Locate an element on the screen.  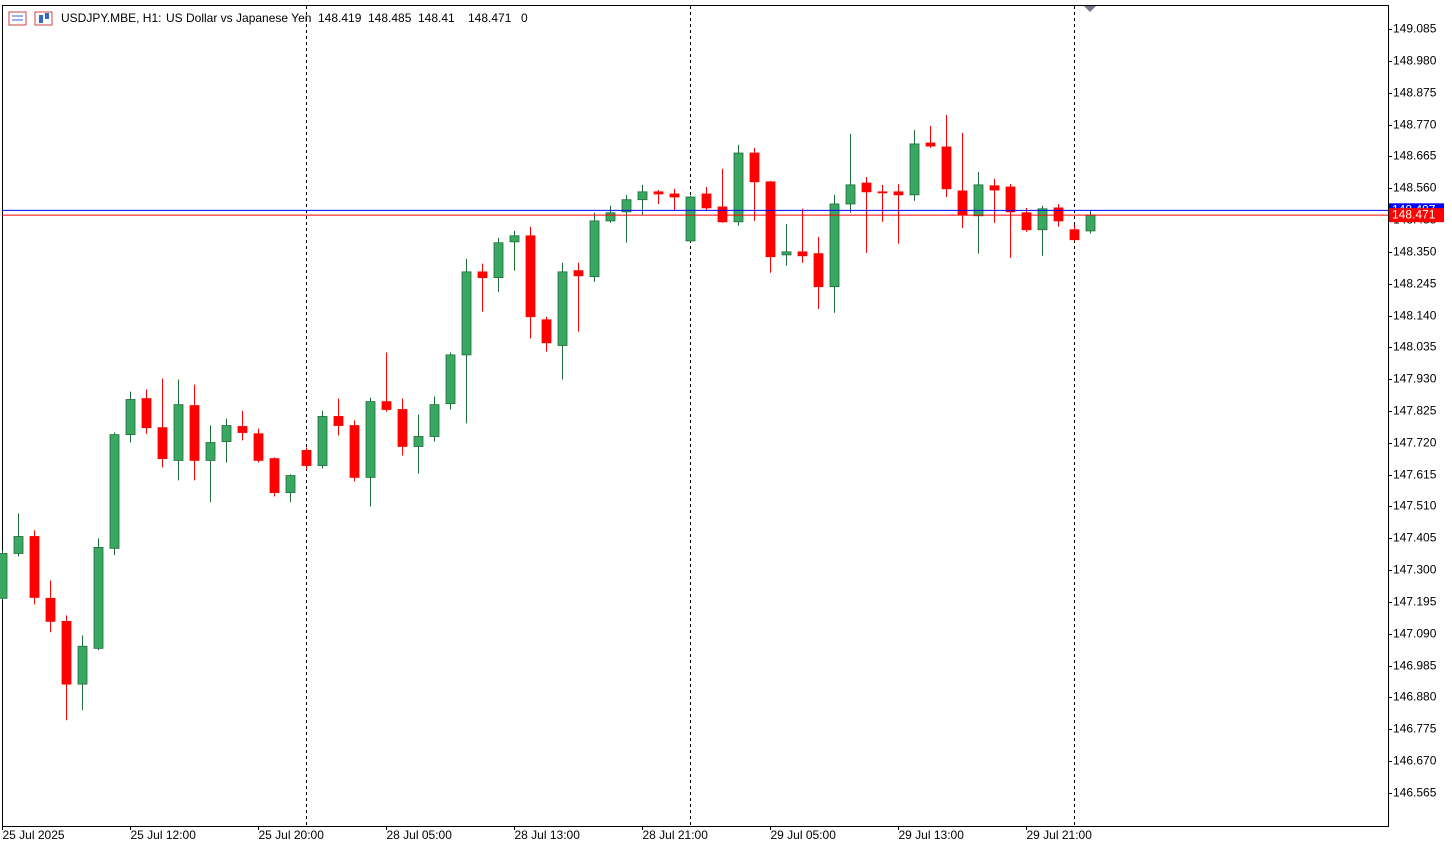
y-tick-label: 148.245 is located at coordinates (1415, 284).